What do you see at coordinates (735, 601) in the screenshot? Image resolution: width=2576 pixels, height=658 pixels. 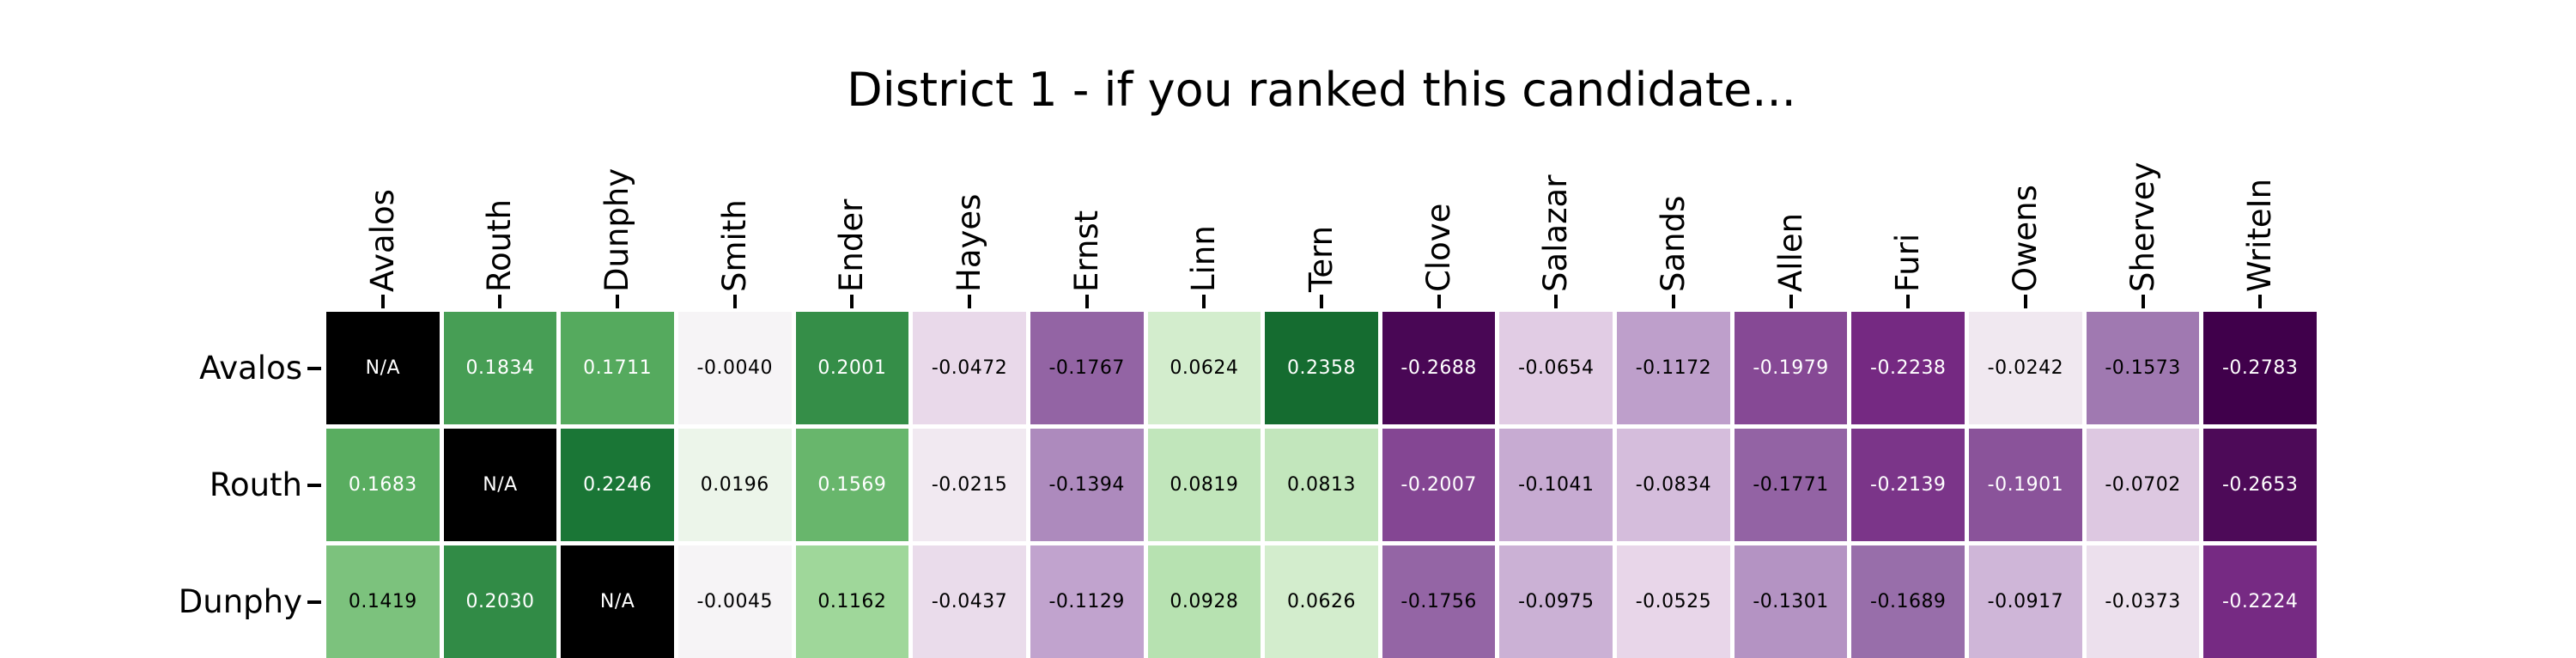 I see `heatmap-cell: -0.0045` at bounding box center [735, 601].